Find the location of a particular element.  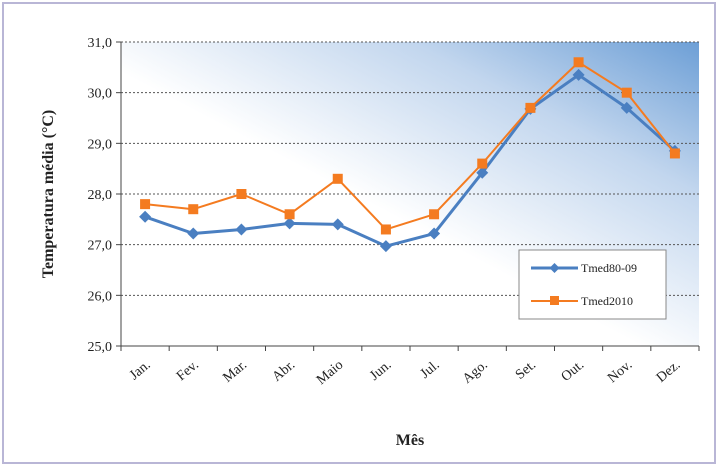

x-tick-label: Maio is located at coordinates (330, 373).